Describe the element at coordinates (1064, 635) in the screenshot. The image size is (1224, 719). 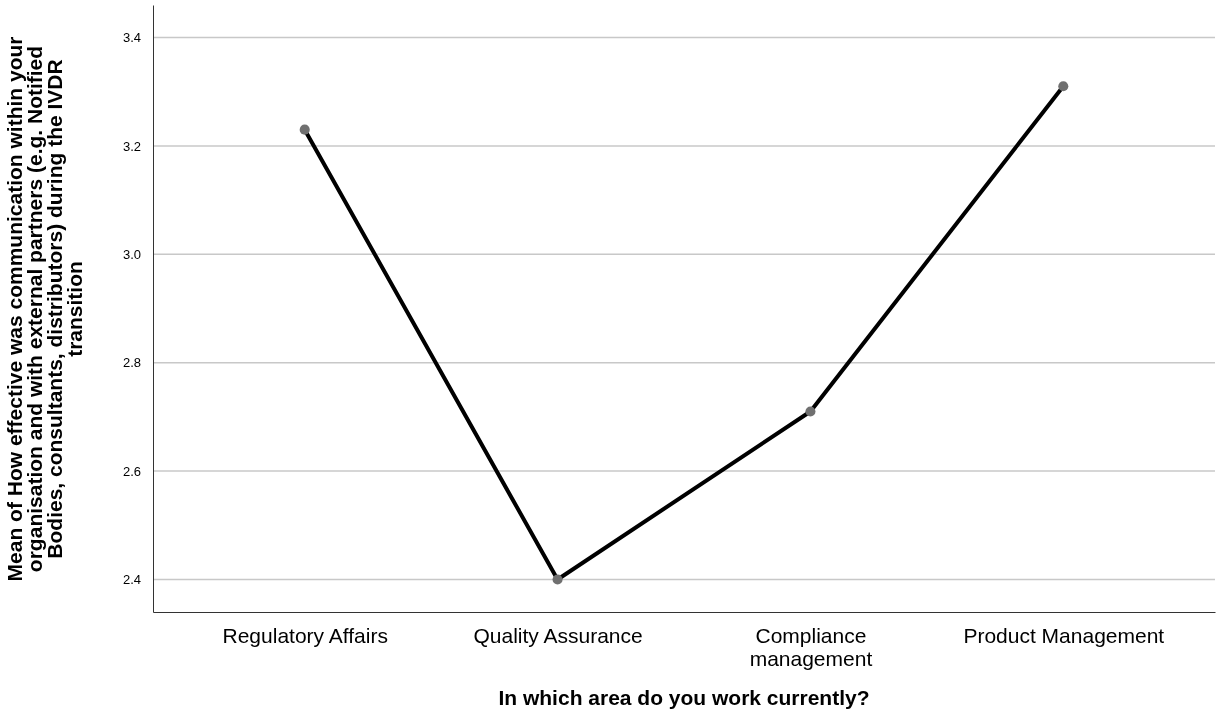
I see `x-tick-label: Product Management` at that location.